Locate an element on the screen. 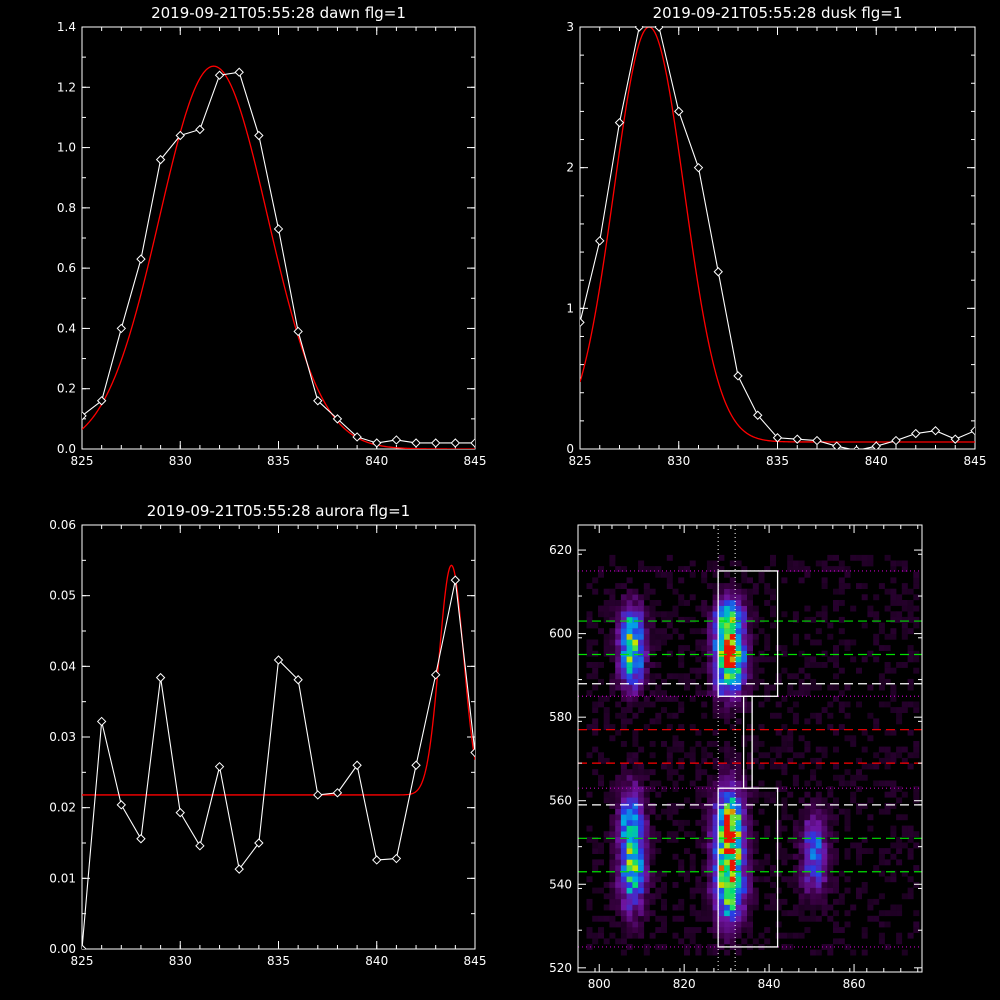 The image size is (1000, 1000). y-tick-label: 0.8 is located at coordinates (66, 208).